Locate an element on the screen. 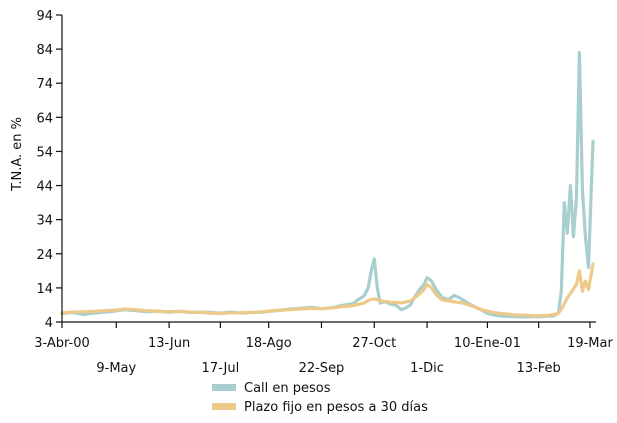  y-tick-label: 44 is located at coordinates (44, 187).